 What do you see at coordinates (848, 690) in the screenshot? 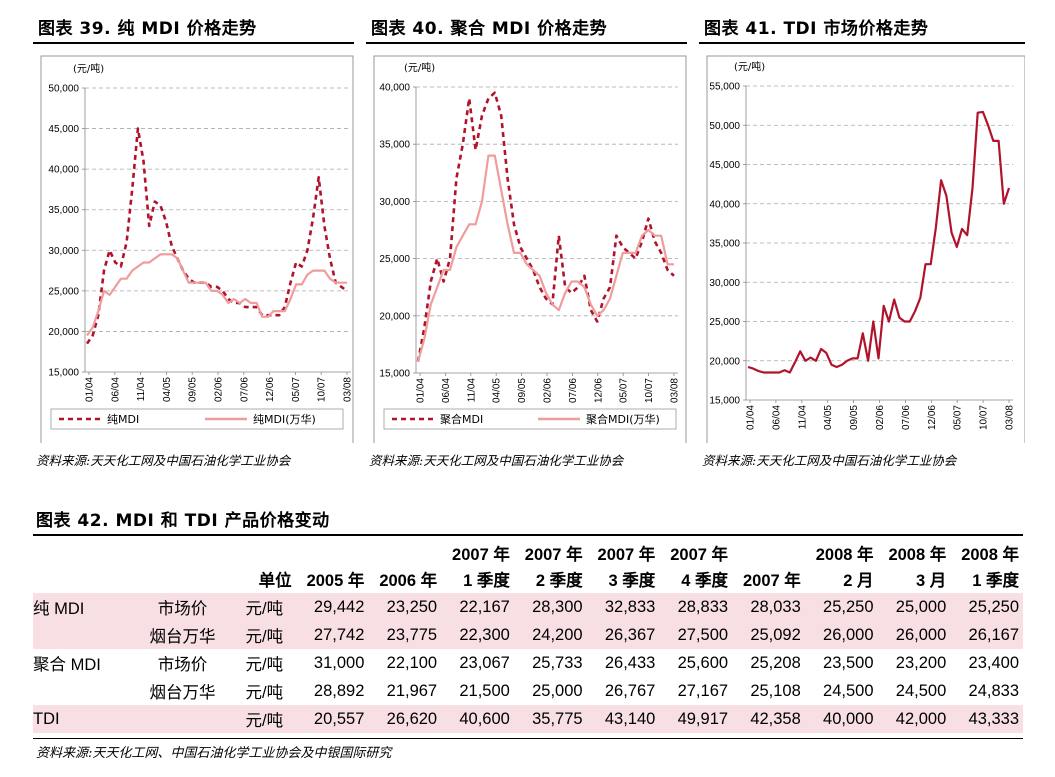
I see `price-cell: 24,500` at bounding box center [848, 690].